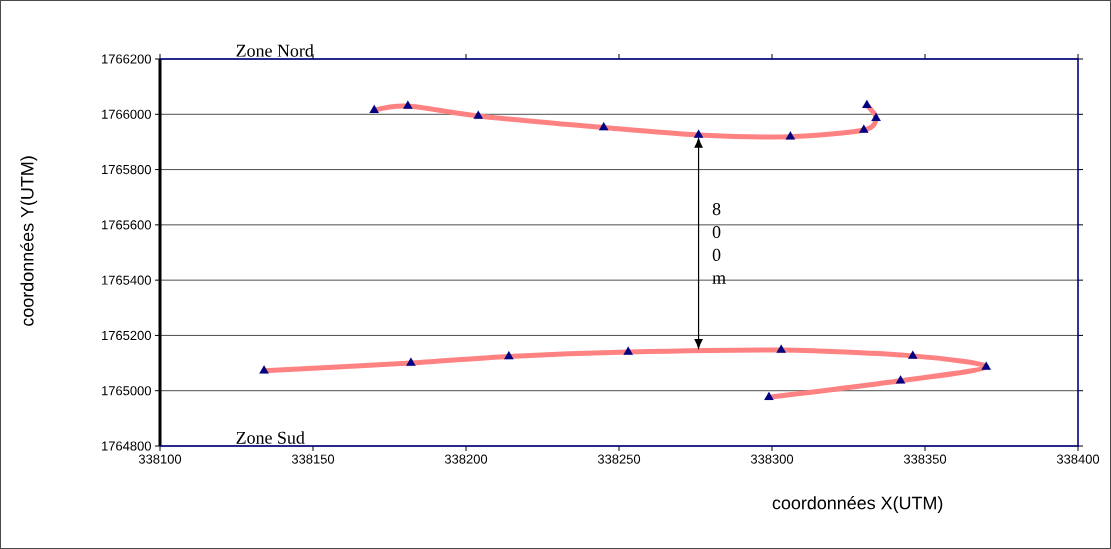 The height and width of the screenshot is (549, 1111). I want to click on y-tick-label: 1765400, so click(126, 280).